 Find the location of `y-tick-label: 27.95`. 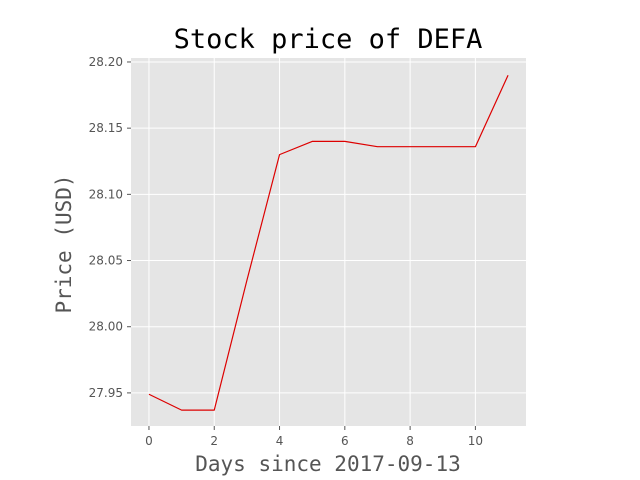

y-tick-label: 27.95 is located at coordinates (106, 393).